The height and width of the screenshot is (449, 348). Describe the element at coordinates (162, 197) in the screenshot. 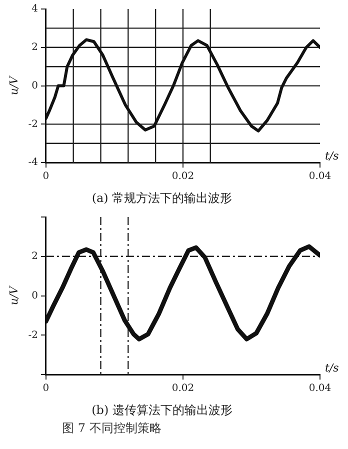

I see `text: (a) 常规方法下的输出波形` at that location.